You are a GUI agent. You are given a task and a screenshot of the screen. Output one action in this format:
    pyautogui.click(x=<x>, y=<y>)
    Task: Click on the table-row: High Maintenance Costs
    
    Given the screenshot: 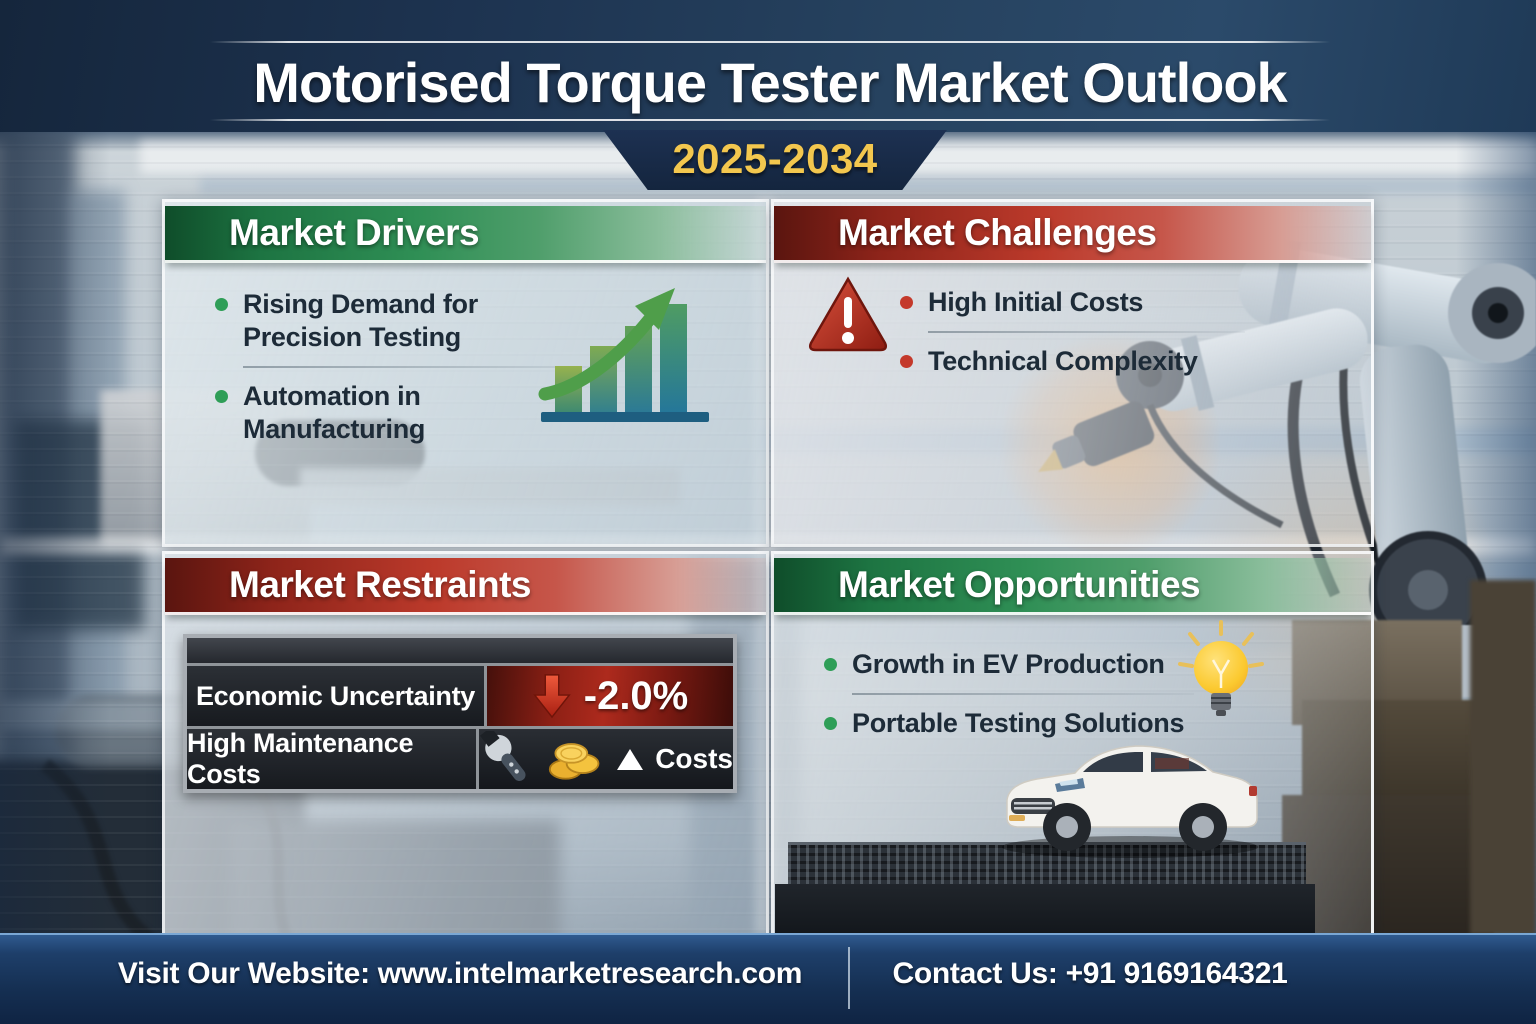 What is the action you would take?
    pyautogui.click(x=460, y=757)
    